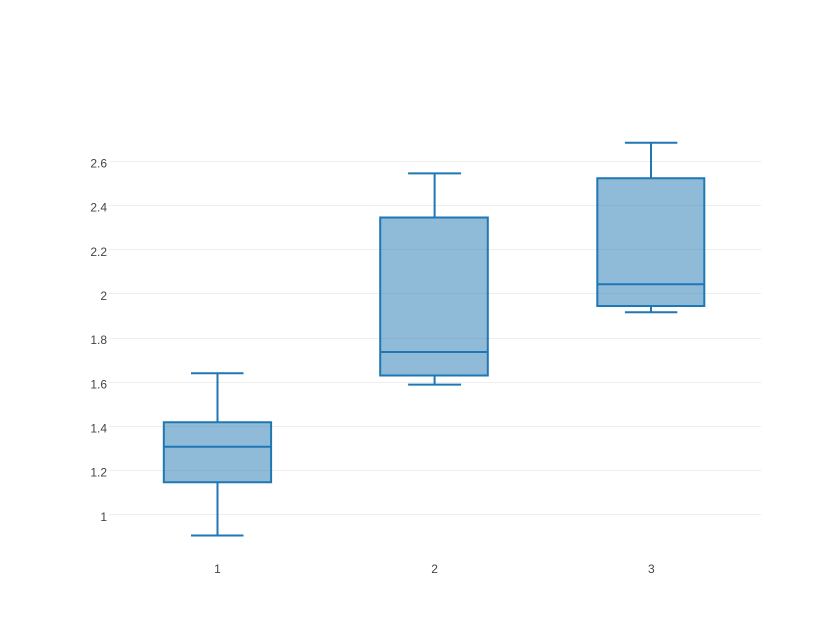 Image resolution: width=840 pixels, height=630 pixels. Describe the element at coordinates (98, 473) in the screenshot. I see `svg-text: 1.2` at that location.